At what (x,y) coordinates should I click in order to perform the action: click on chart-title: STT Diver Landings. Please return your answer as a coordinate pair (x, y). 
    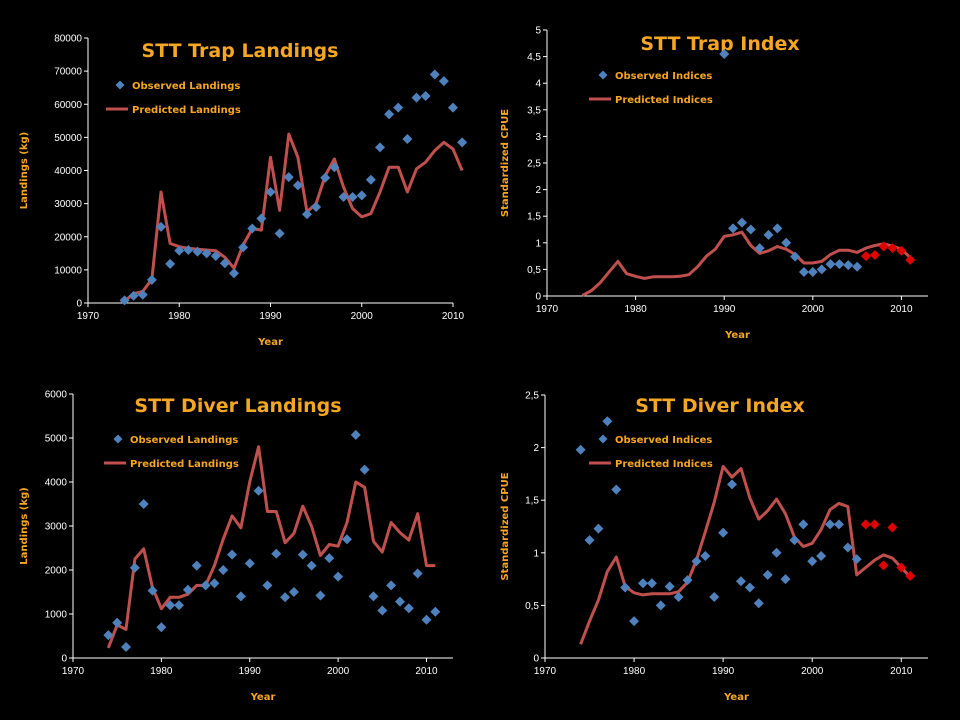
    Looking at the image, I should click on (237, 406).